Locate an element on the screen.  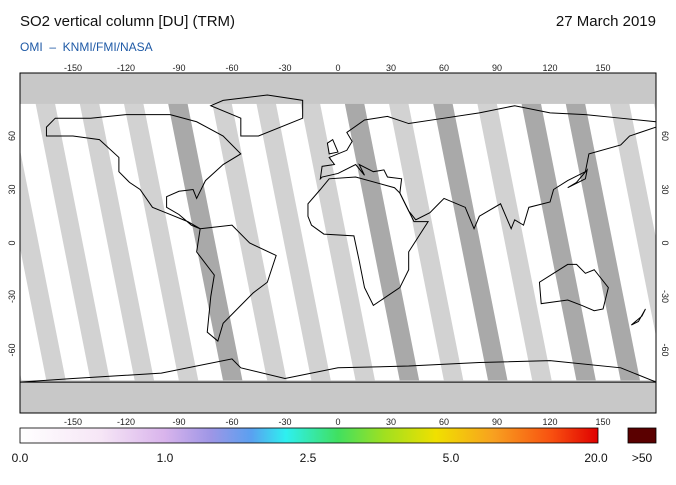
colorbar-label: 2.5 is located at coordinates (308, 458).